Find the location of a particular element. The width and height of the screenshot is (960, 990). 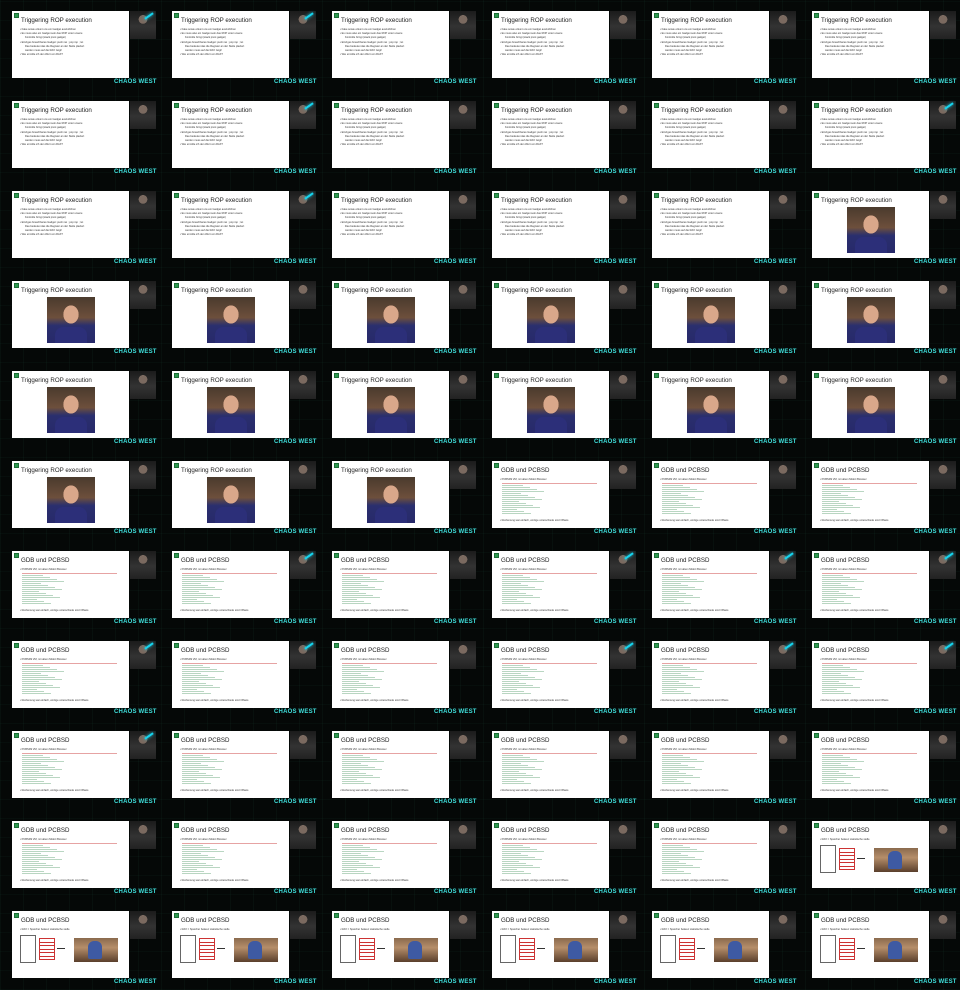

stack-diagram is located at coordinates (828, 859).